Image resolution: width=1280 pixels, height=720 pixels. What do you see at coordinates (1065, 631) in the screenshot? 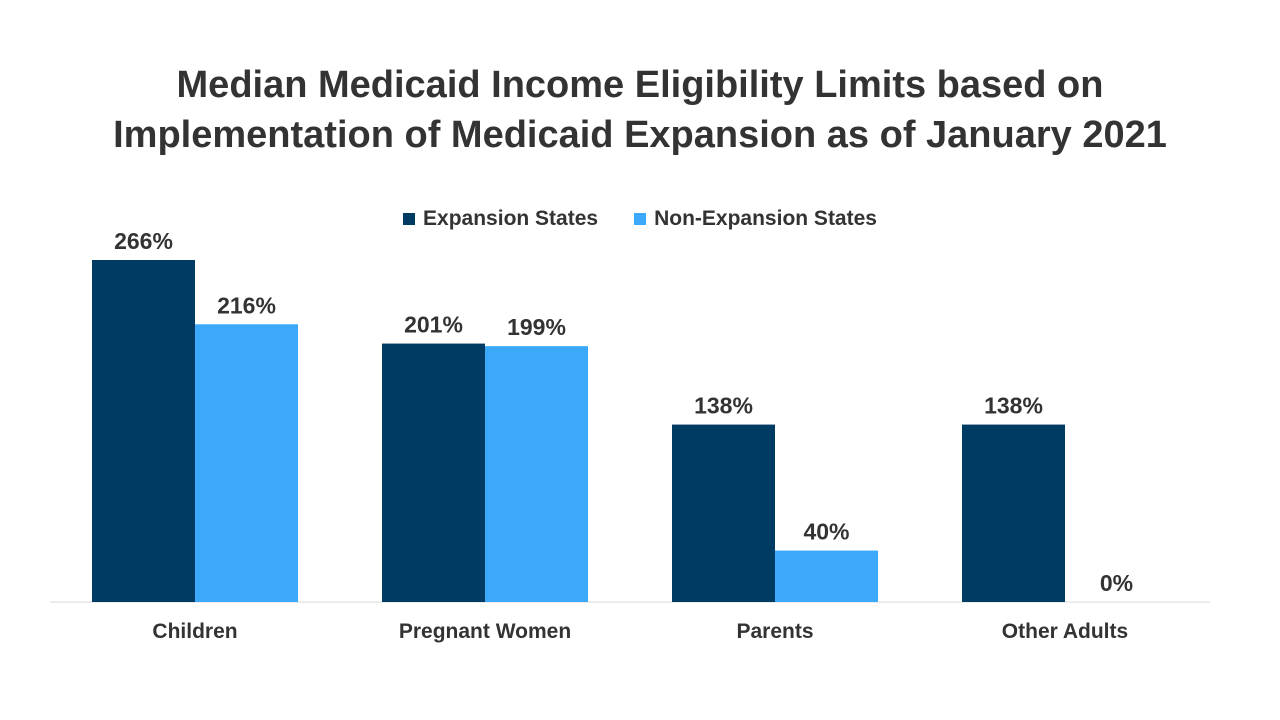
I see `category-label-other-adults: Other Adults` at bounding box center [1065, 631].